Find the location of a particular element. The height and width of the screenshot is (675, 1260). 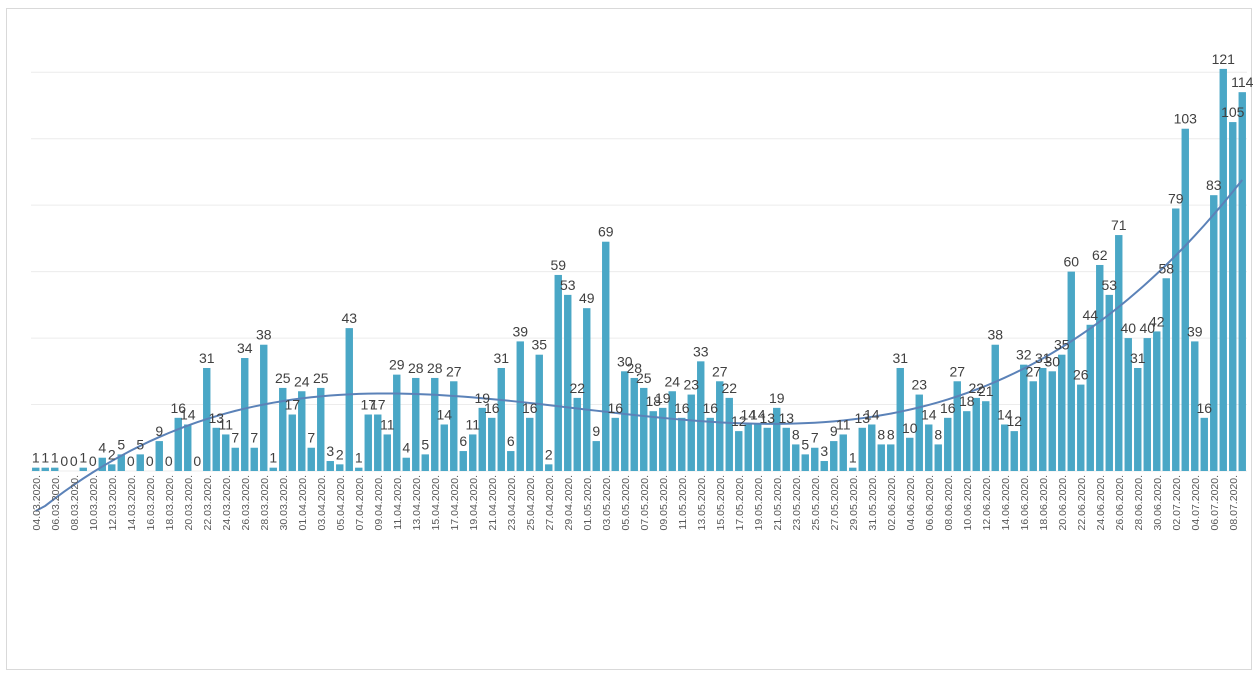

x-tick-label: 06.07.2020. is located at coordinates (1215, 502).